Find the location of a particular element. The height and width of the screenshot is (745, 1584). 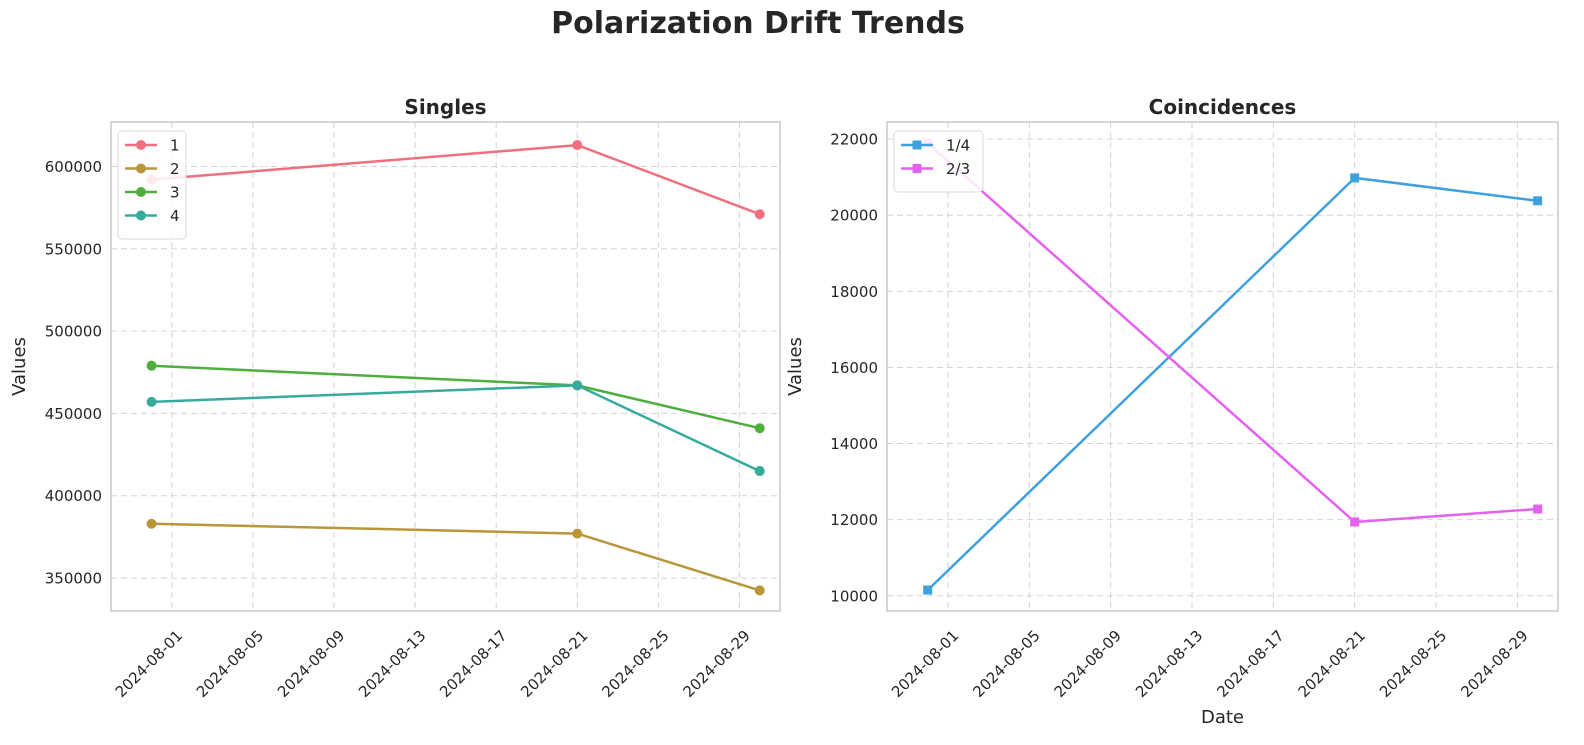

y-tick-label: 350000 is located at coordinates (73, 579).